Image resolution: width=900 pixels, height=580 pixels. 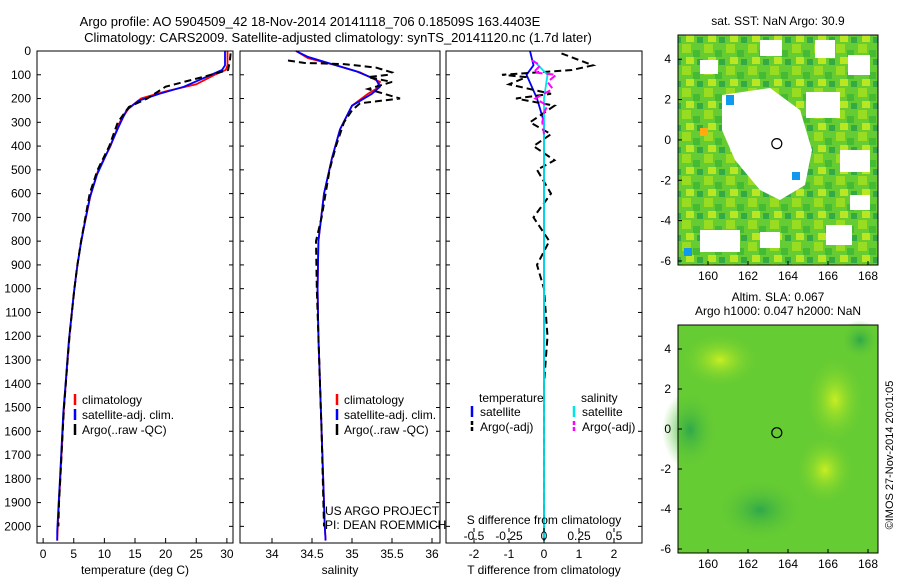 What do you see at coordinates (21, 75) in the screenshot?
I see `y-tick-label: 100` at bounding box center [21, 75].